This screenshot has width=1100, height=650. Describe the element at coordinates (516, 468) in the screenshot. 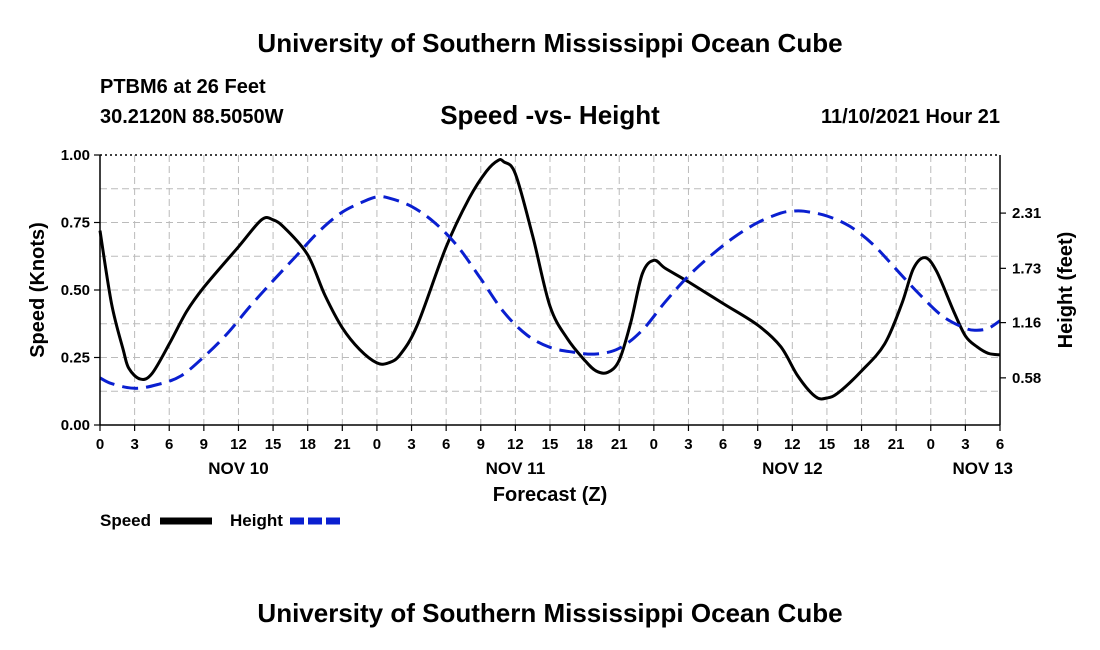

I see `date-label: NOV 11` at that location.